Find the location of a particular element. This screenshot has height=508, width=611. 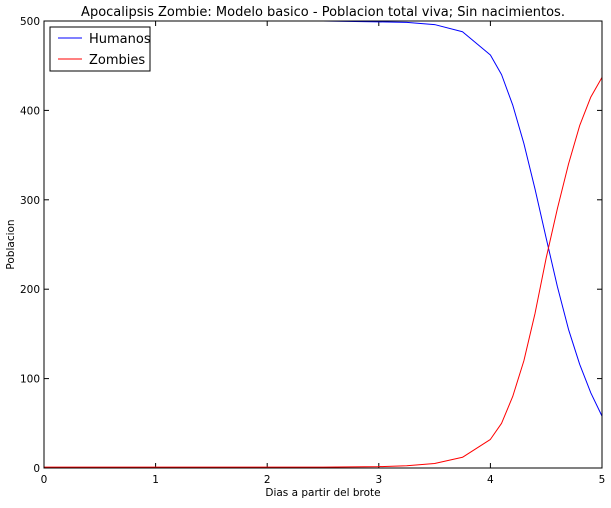

x-tick-label: 2 is located at coordinates (267, 480).